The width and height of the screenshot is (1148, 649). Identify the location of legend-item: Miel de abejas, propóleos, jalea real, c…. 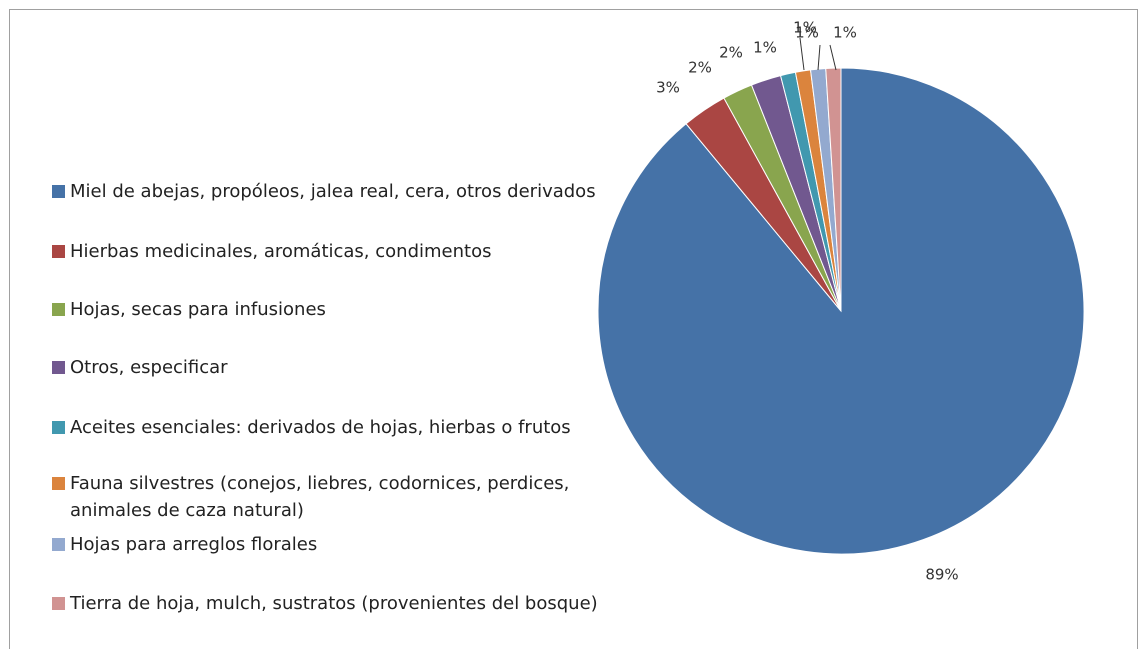
(331, 191).